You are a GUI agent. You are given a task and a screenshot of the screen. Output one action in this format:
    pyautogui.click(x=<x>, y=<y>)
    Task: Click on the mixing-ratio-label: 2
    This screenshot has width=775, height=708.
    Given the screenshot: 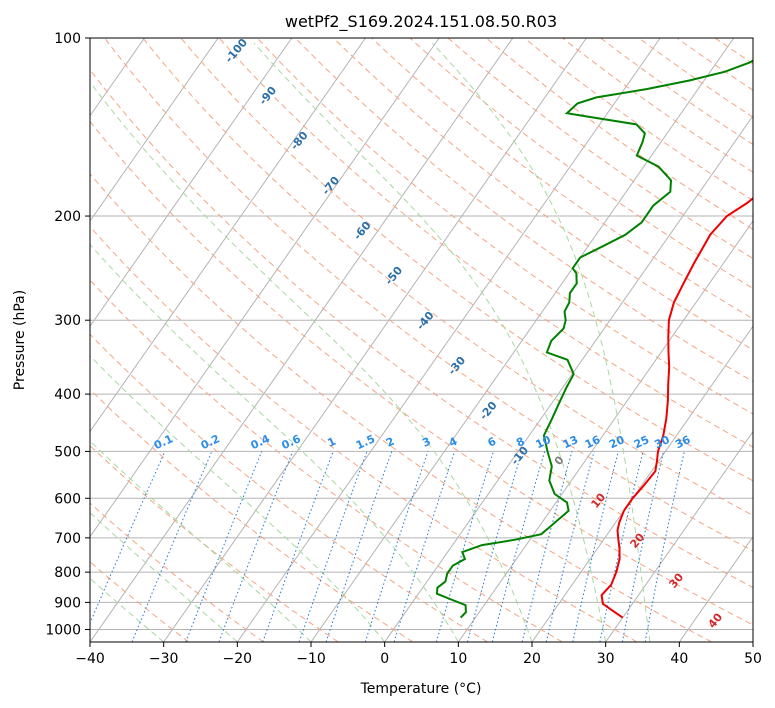 What is the action you would take?
    pyautogui.click(x=390, y=442)
    